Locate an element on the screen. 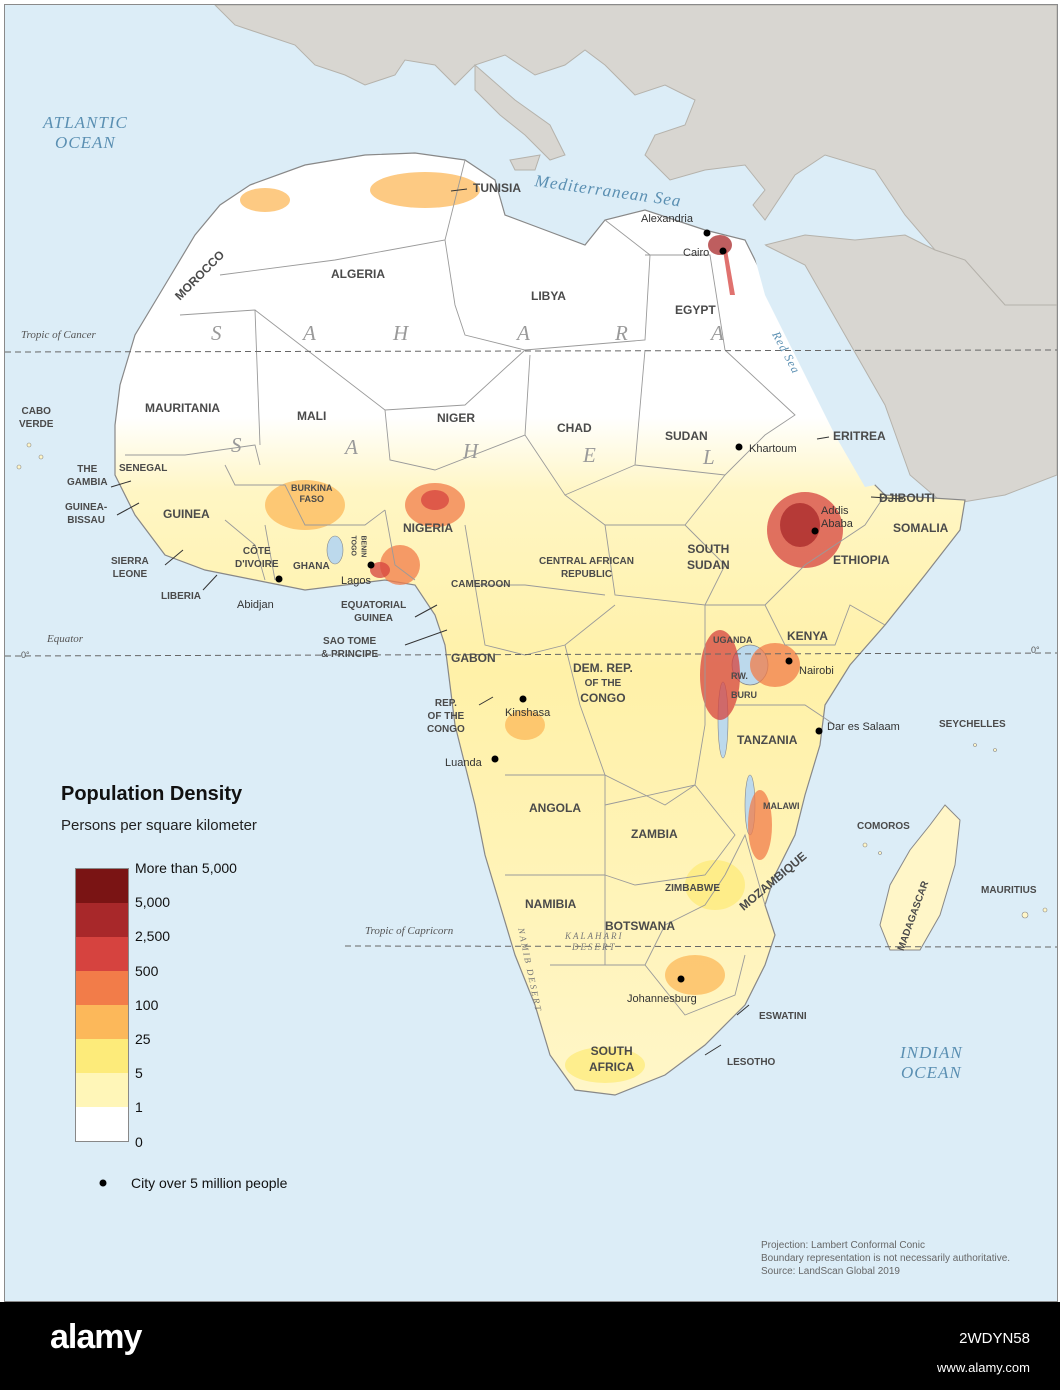  country-senegal: SENEGAL is located at coordinates (143, 468).